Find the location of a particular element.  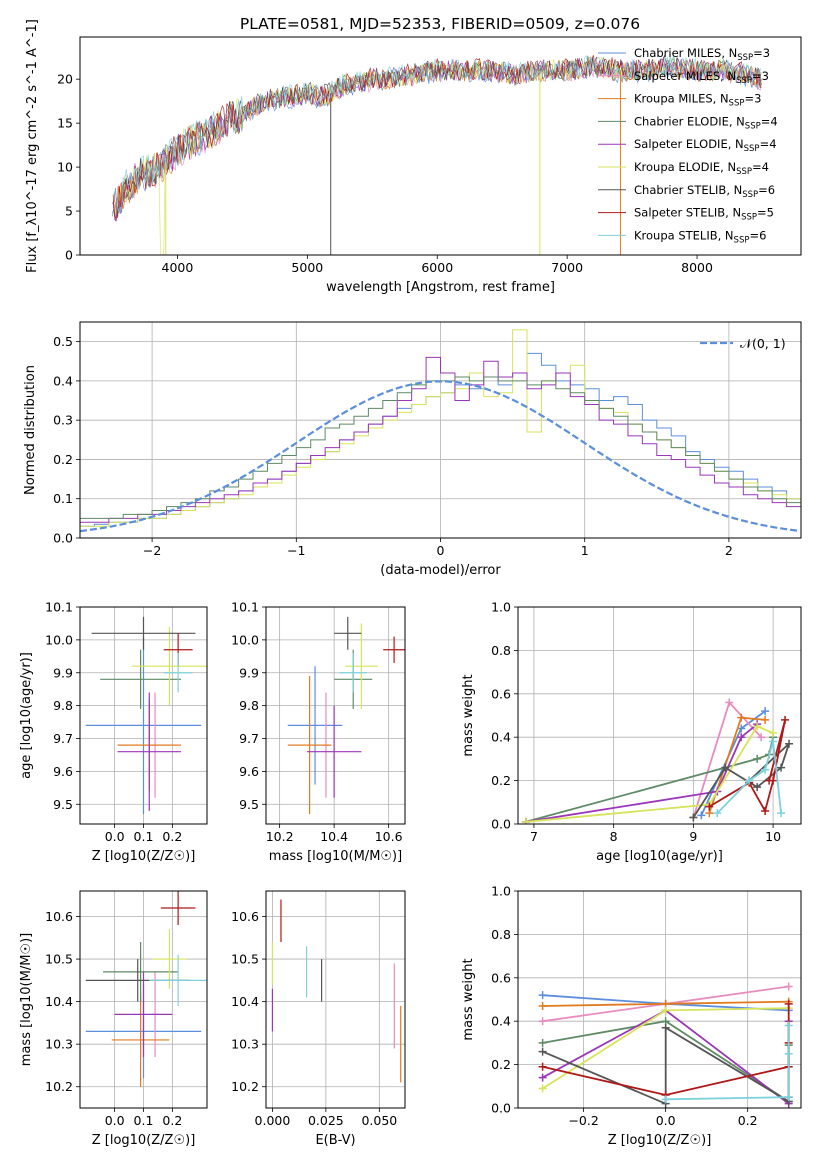

x-tick-label: 5000 is located at coordinates (307, 267).